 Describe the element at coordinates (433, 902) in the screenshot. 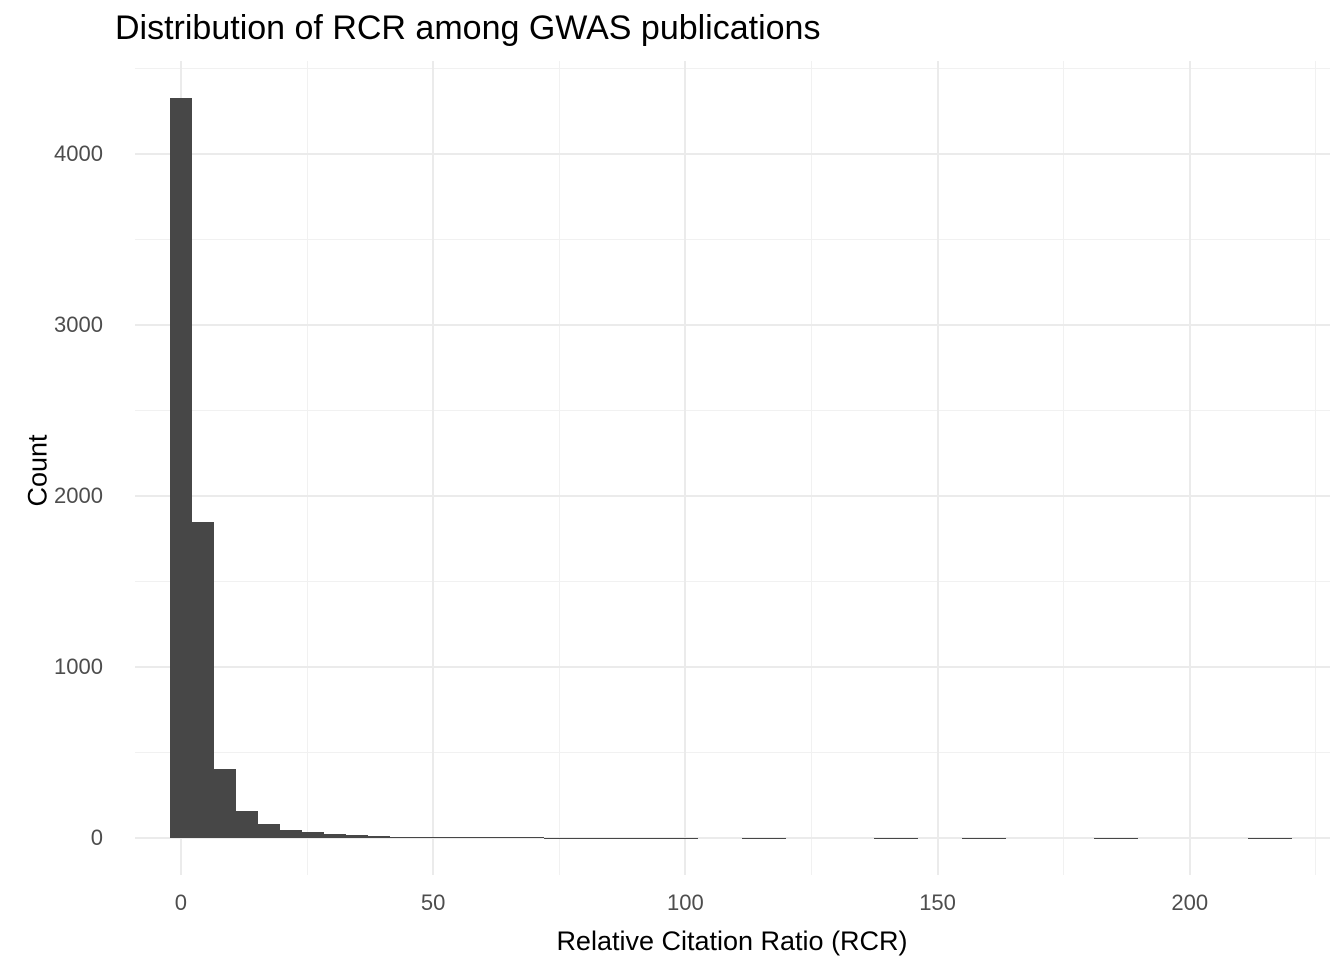

I see `x-tick-label: 50` at that location.